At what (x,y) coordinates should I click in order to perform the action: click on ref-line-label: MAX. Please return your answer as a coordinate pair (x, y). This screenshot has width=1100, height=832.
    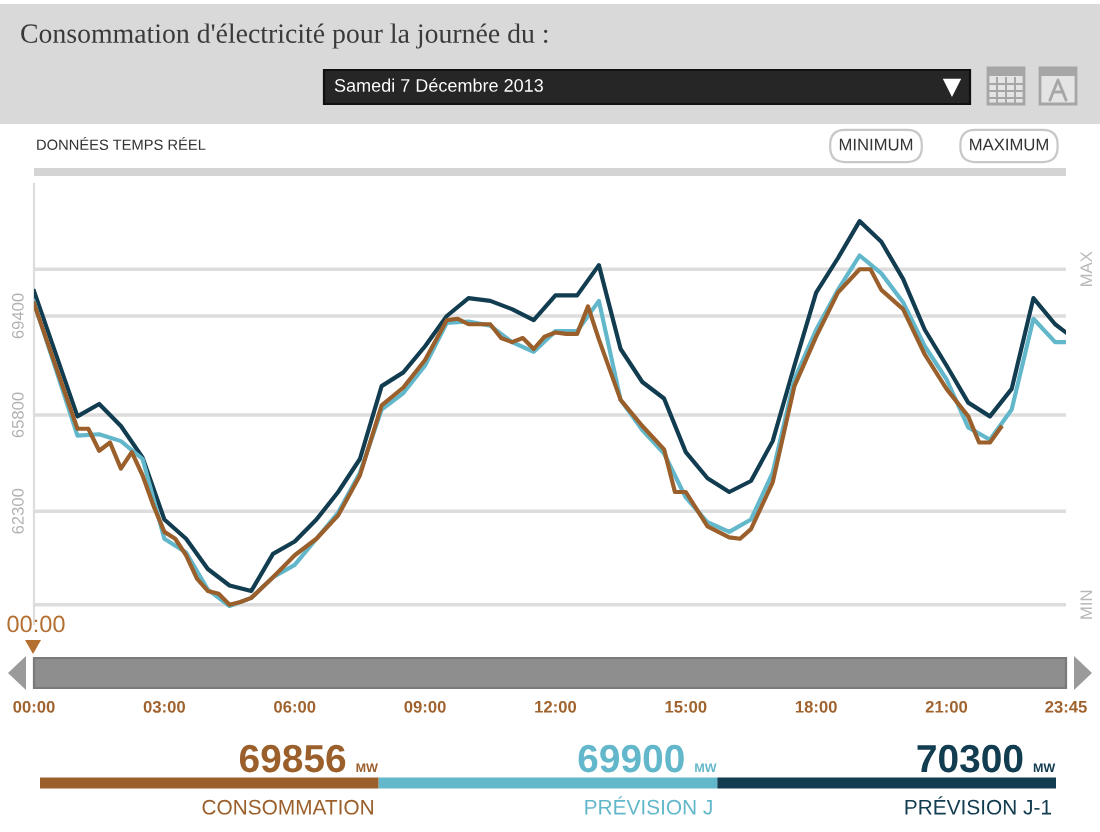
    Looking at the image, I should click on (1086, 268).